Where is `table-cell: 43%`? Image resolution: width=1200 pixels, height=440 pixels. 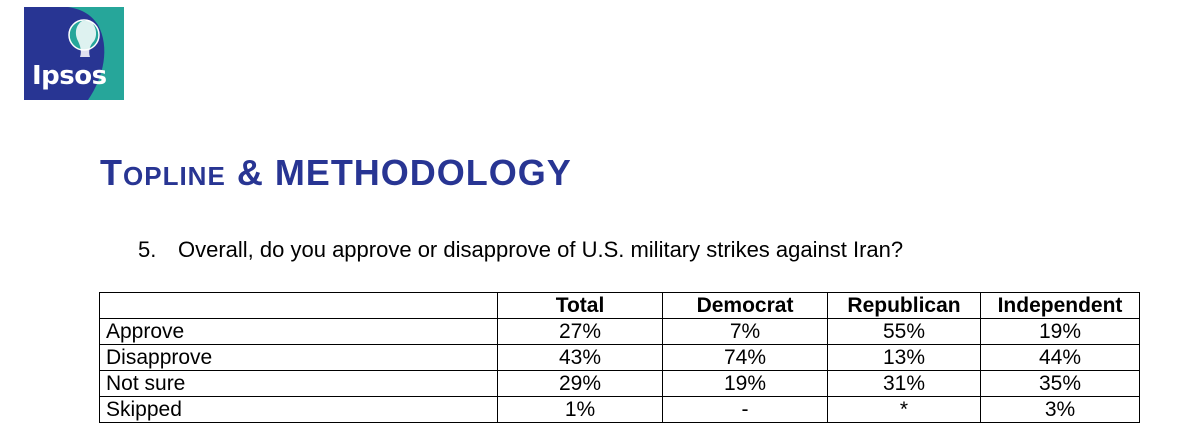 table-cell: 43% is located at coordinates (580, 357).